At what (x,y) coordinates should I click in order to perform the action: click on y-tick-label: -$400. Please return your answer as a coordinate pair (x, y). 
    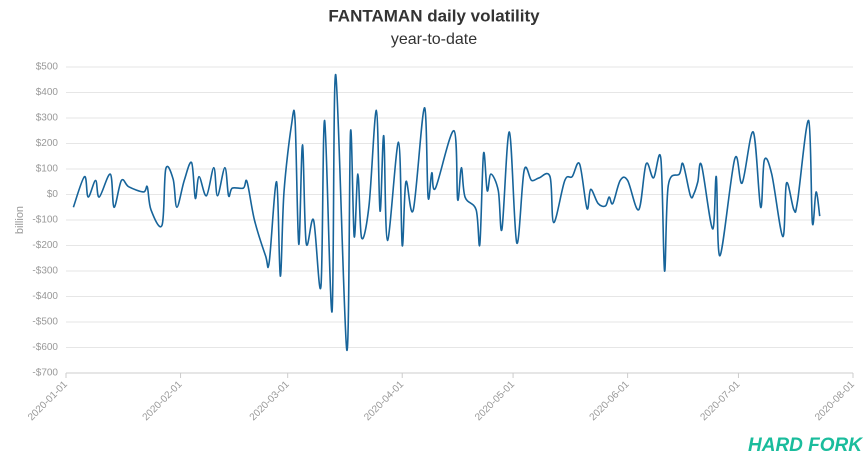
    Looking at the image, I should click on (45, 296).